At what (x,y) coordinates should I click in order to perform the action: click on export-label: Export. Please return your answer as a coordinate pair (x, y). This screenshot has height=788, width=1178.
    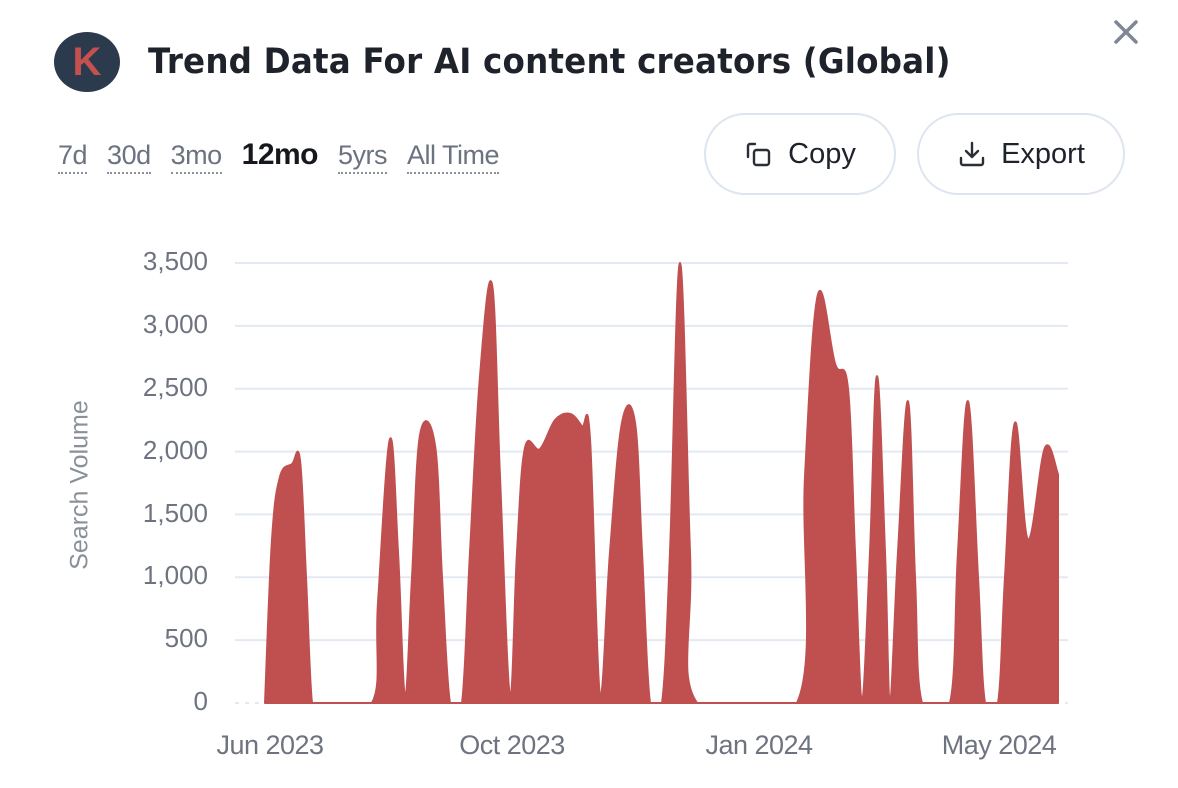
    Looking at the image, I should click on (1043, 153).